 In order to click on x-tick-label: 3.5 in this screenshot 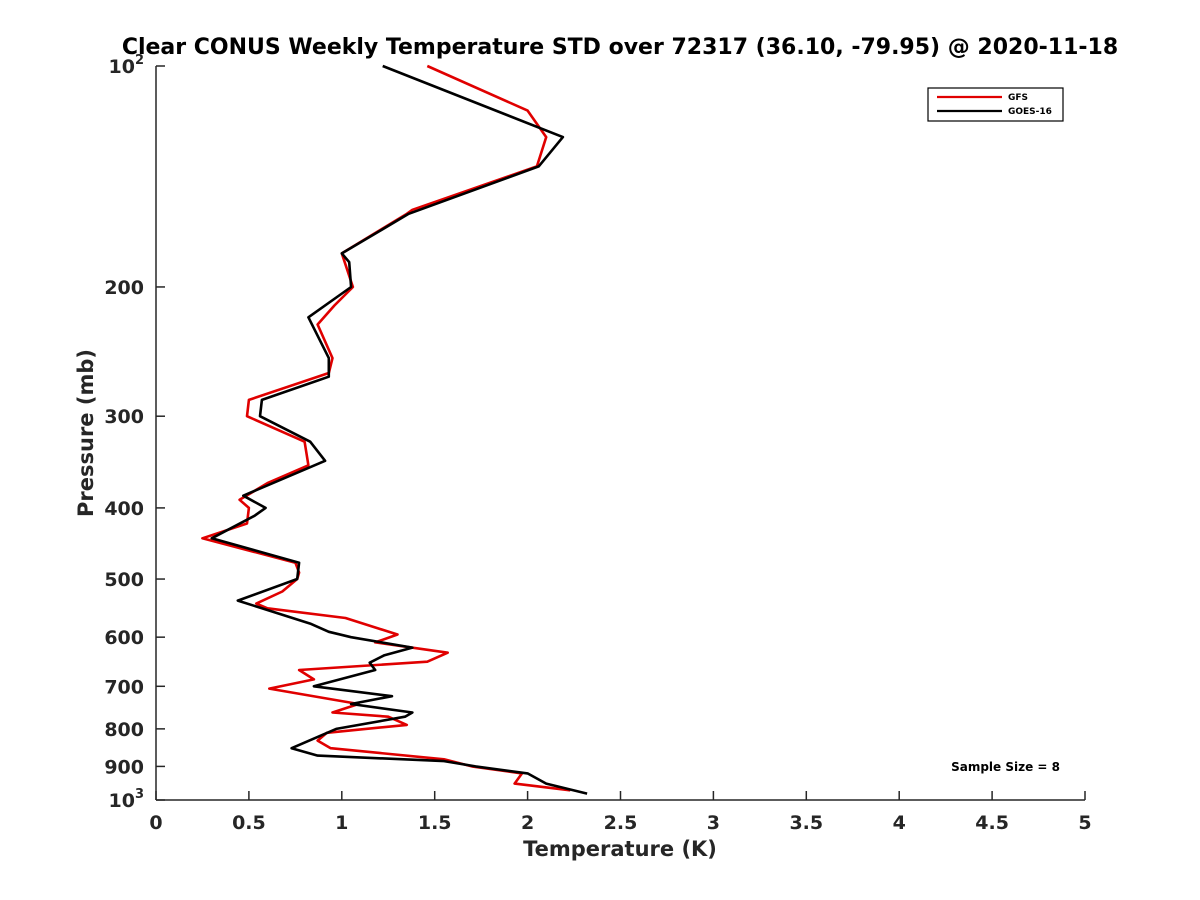, I will do `click(806, 823)`.